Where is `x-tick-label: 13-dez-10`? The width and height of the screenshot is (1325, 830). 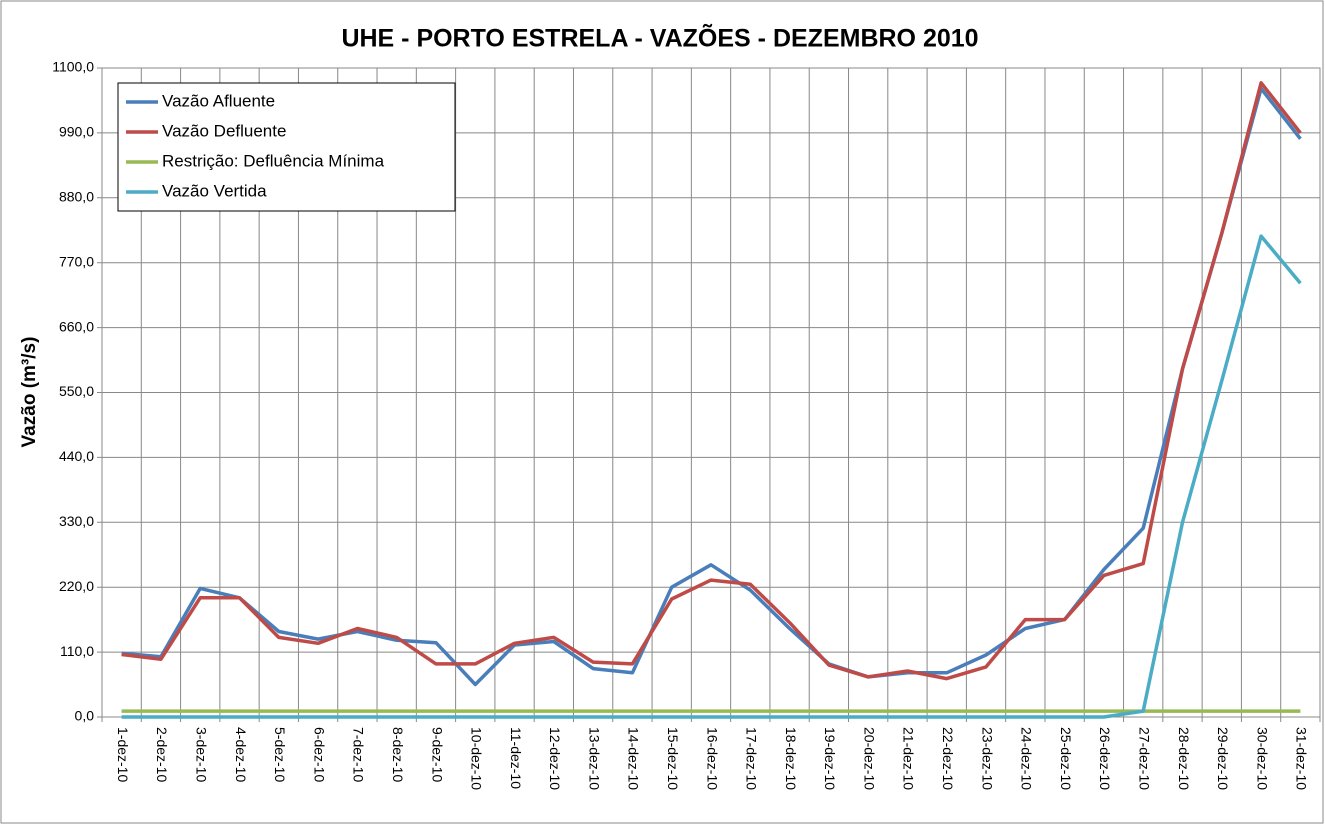
x-tick-label: 13-dez-10 is located at coordinates (594, 758).